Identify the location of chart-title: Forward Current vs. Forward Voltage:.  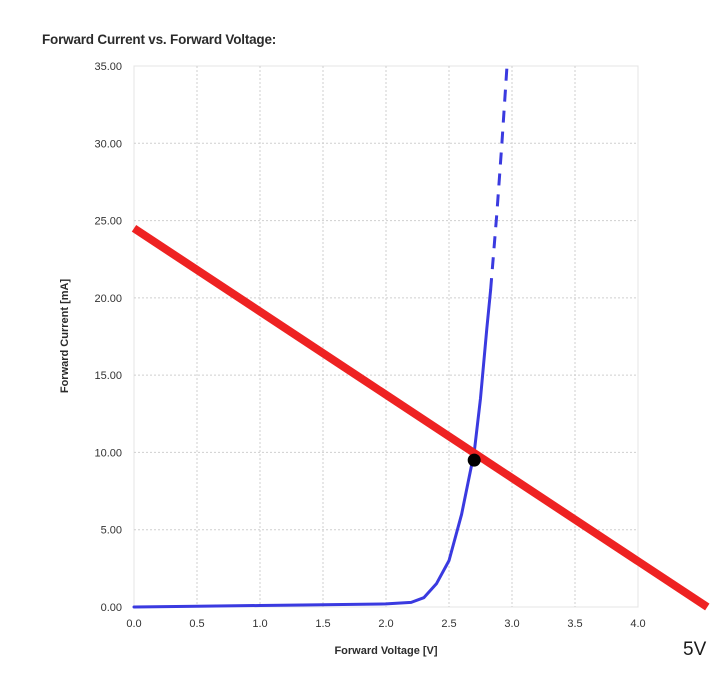
(159, 39).